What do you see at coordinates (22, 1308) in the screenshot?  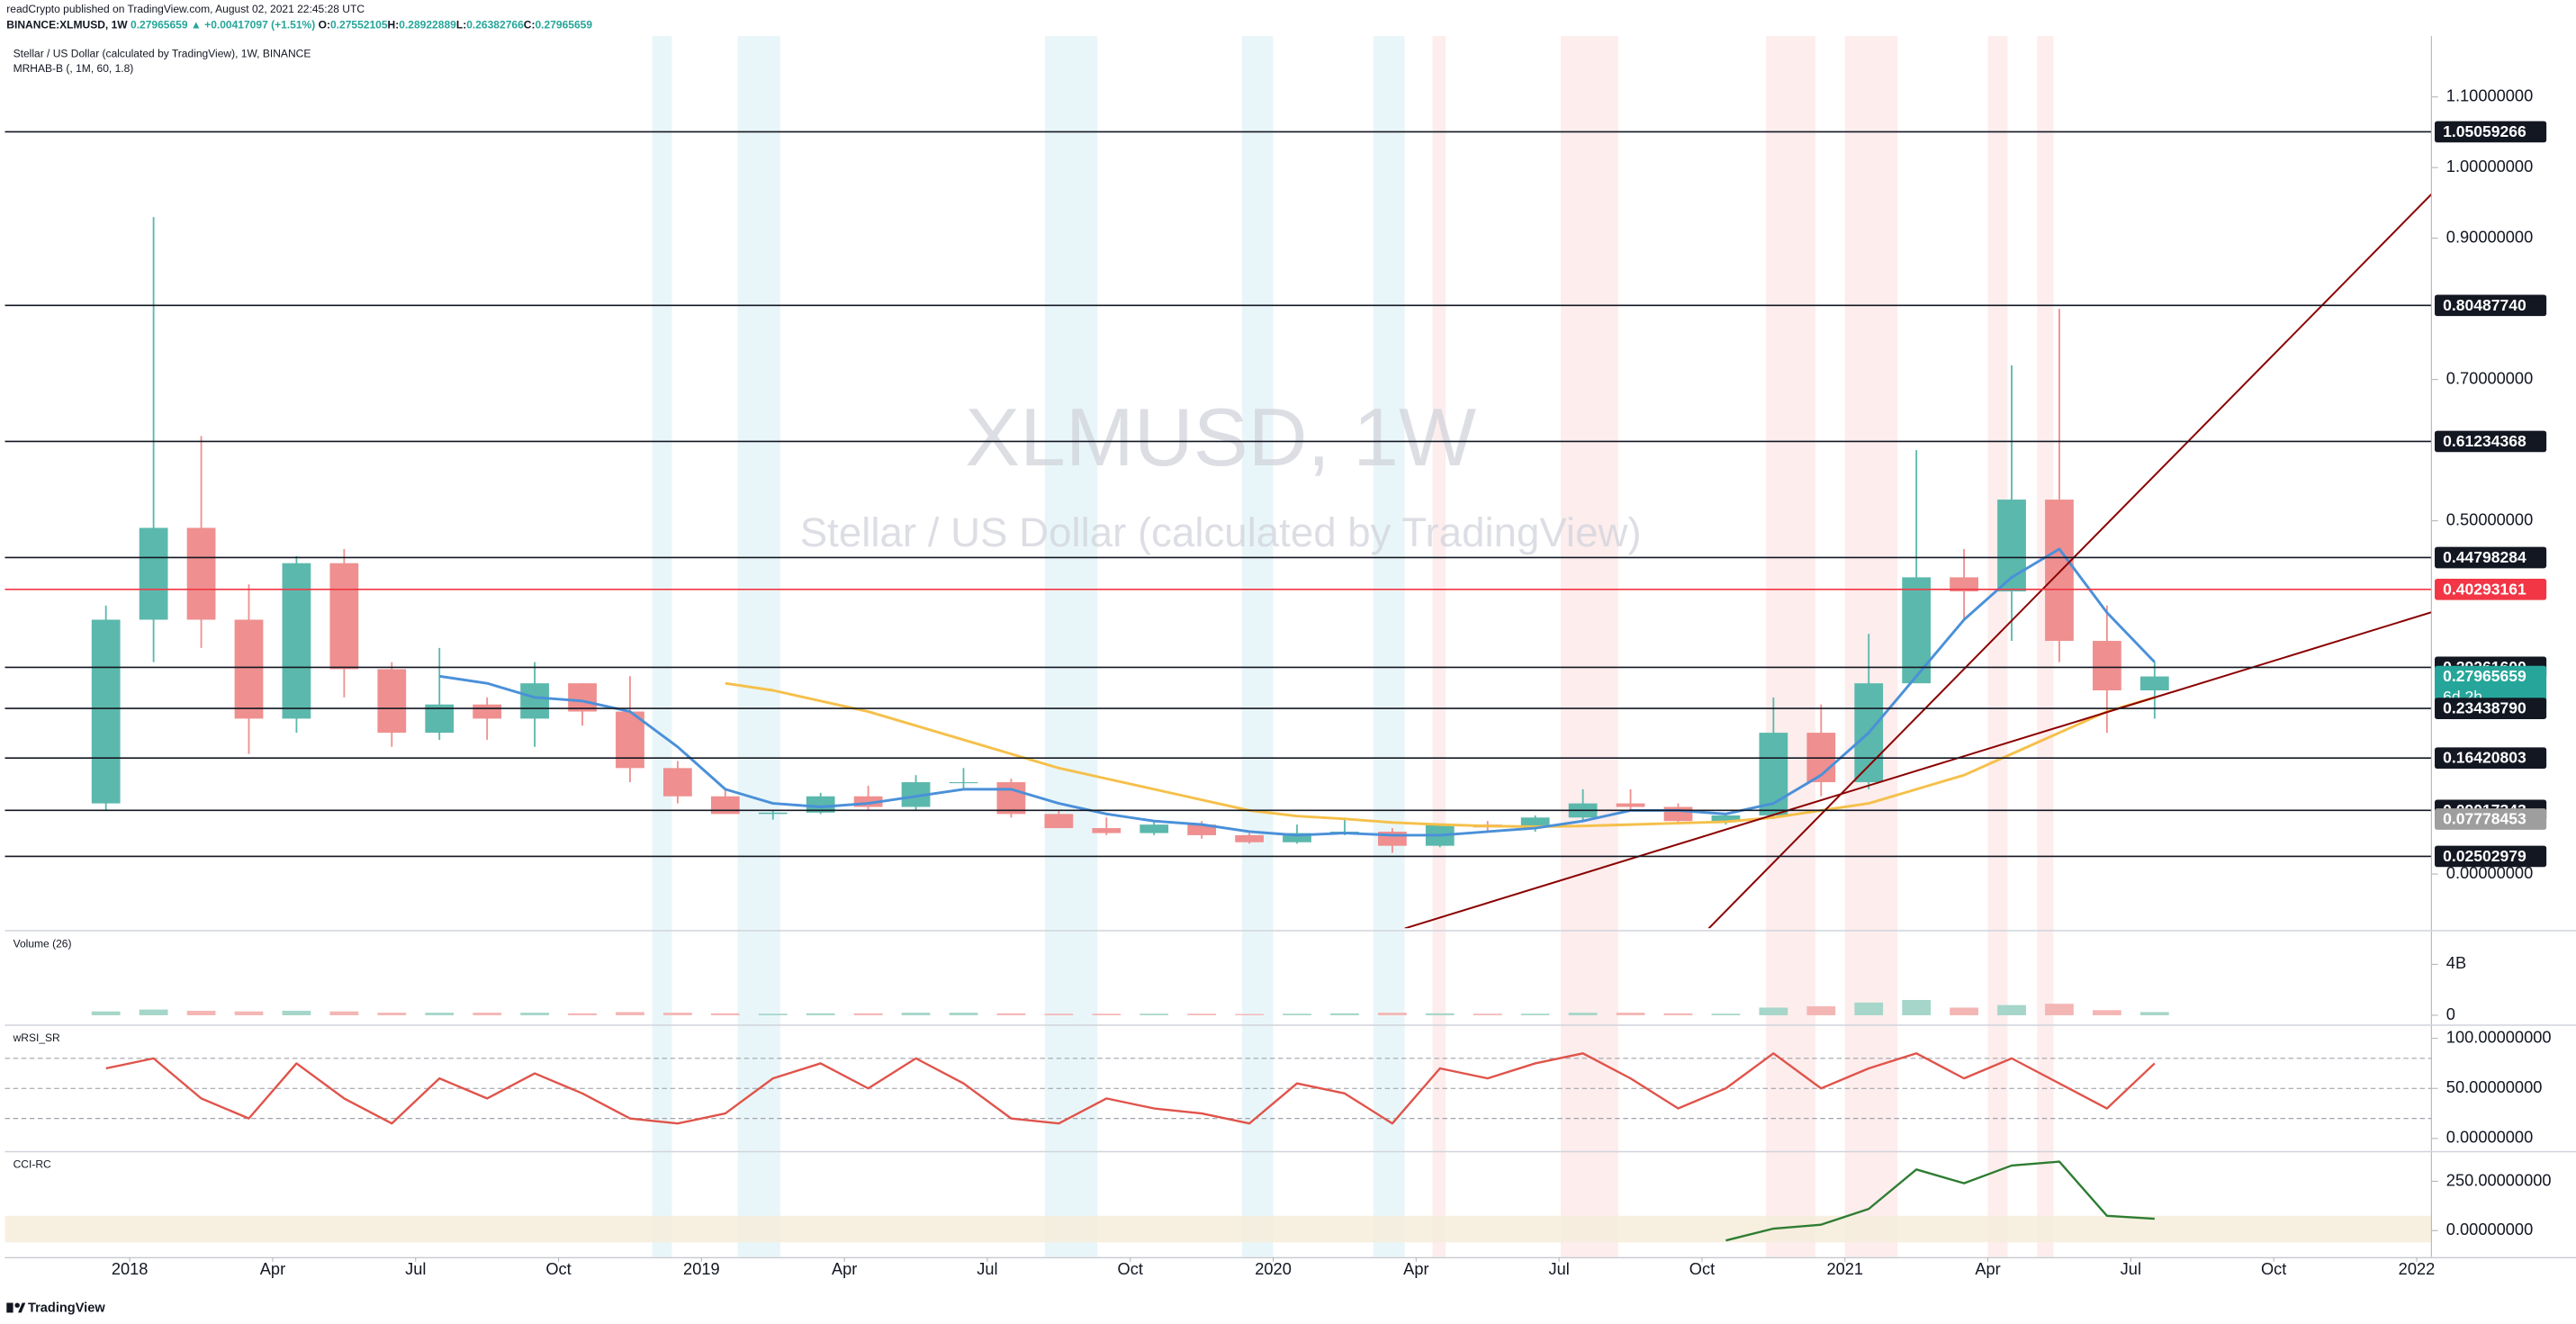 I see `logo-mark` at bounding box center [22, 1308].